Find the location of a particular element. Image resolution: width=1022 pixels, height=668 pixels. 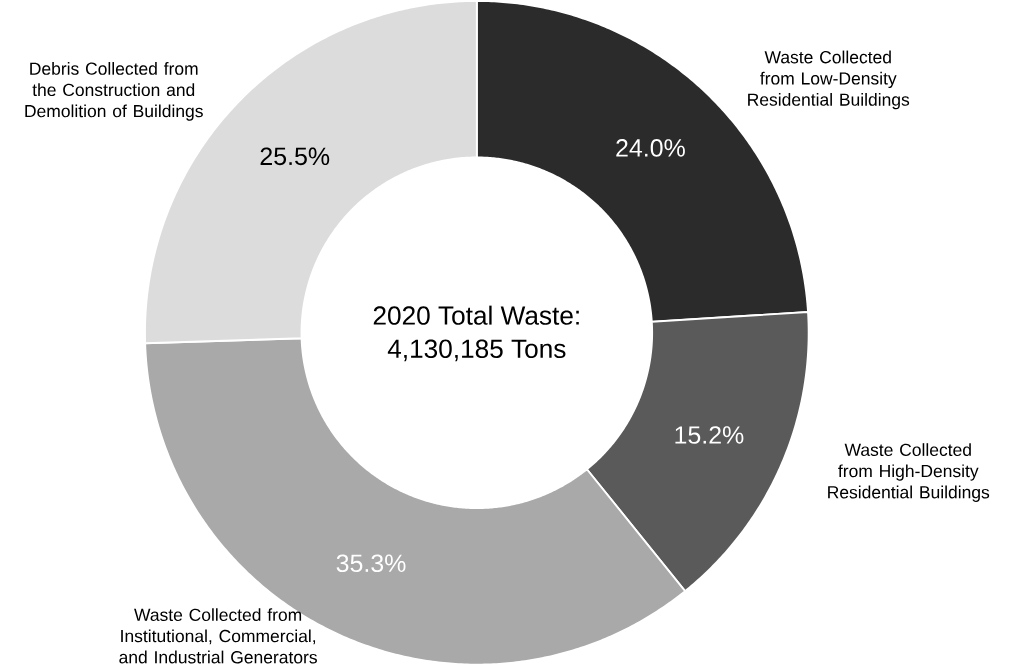

slice-label: Waste Collected from High-Density Residential Buildings is located at coordinates (909, 473).